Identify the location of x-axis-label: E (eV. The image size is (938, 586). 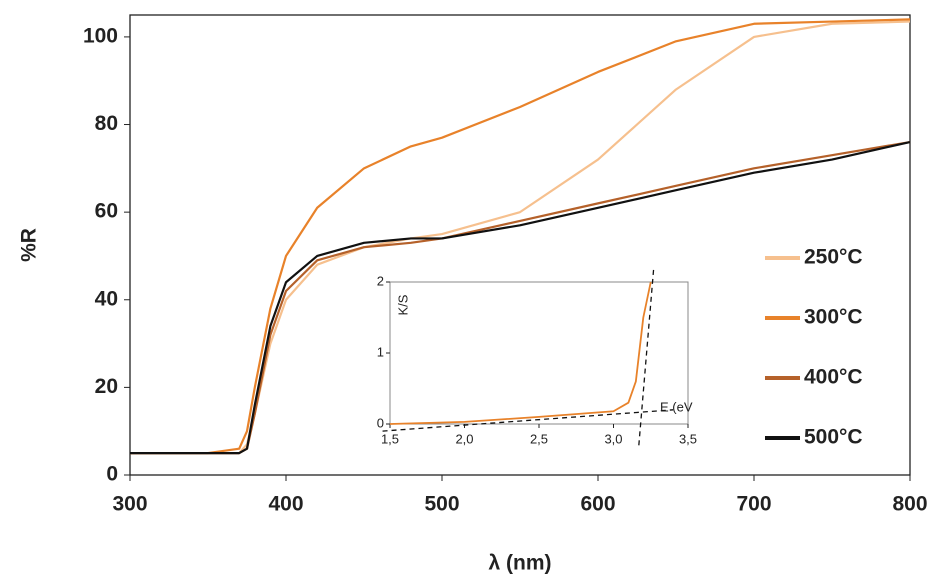
(676, 406).